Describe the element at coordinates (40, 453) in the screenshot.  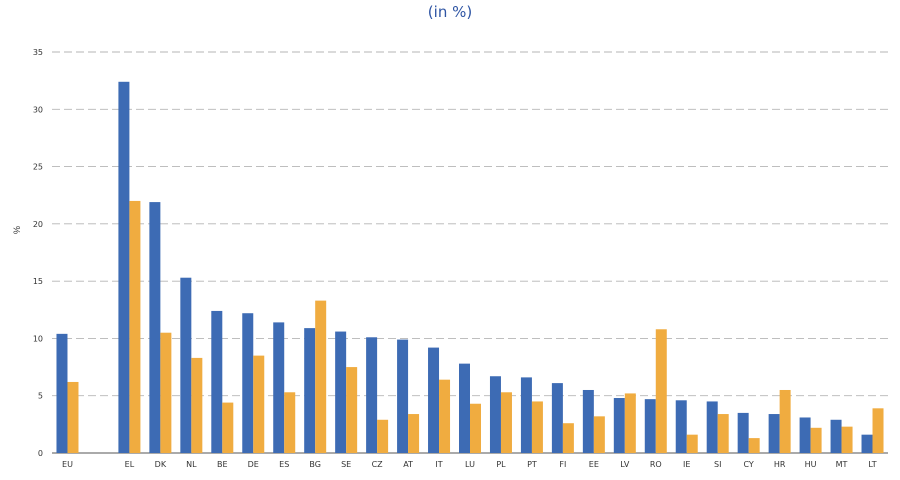
I see `y-tick-label: 0` at that location.